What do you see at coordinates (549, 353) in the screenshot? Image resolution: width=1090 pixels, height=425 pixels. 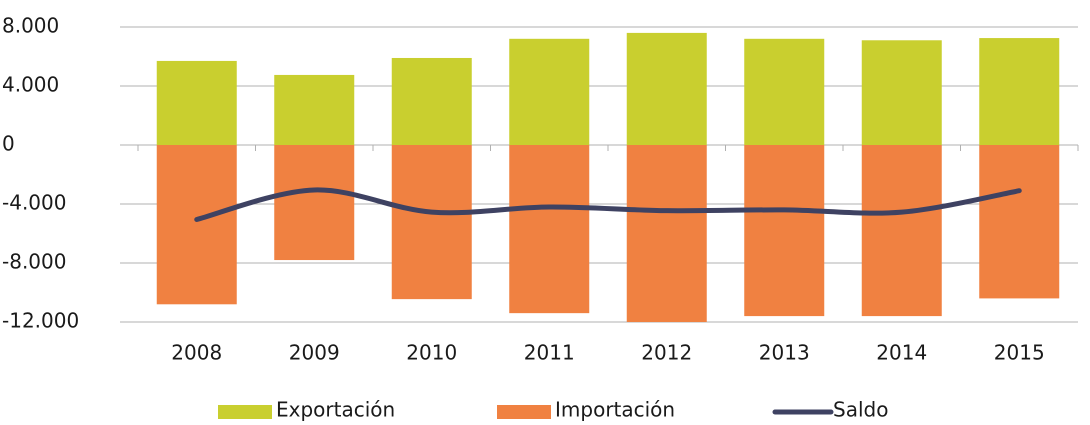 I see `x-tick-label: 2011` at bounding box center [549, 353].